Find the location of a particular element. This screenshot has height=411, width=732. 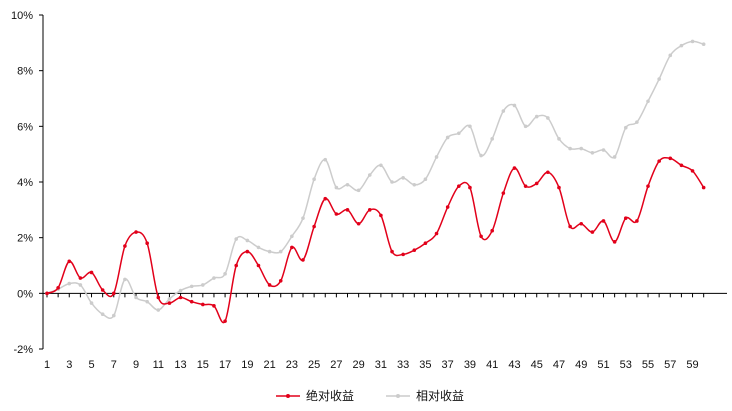

x-tick-label: 5 is located at coordinates (91, 365).